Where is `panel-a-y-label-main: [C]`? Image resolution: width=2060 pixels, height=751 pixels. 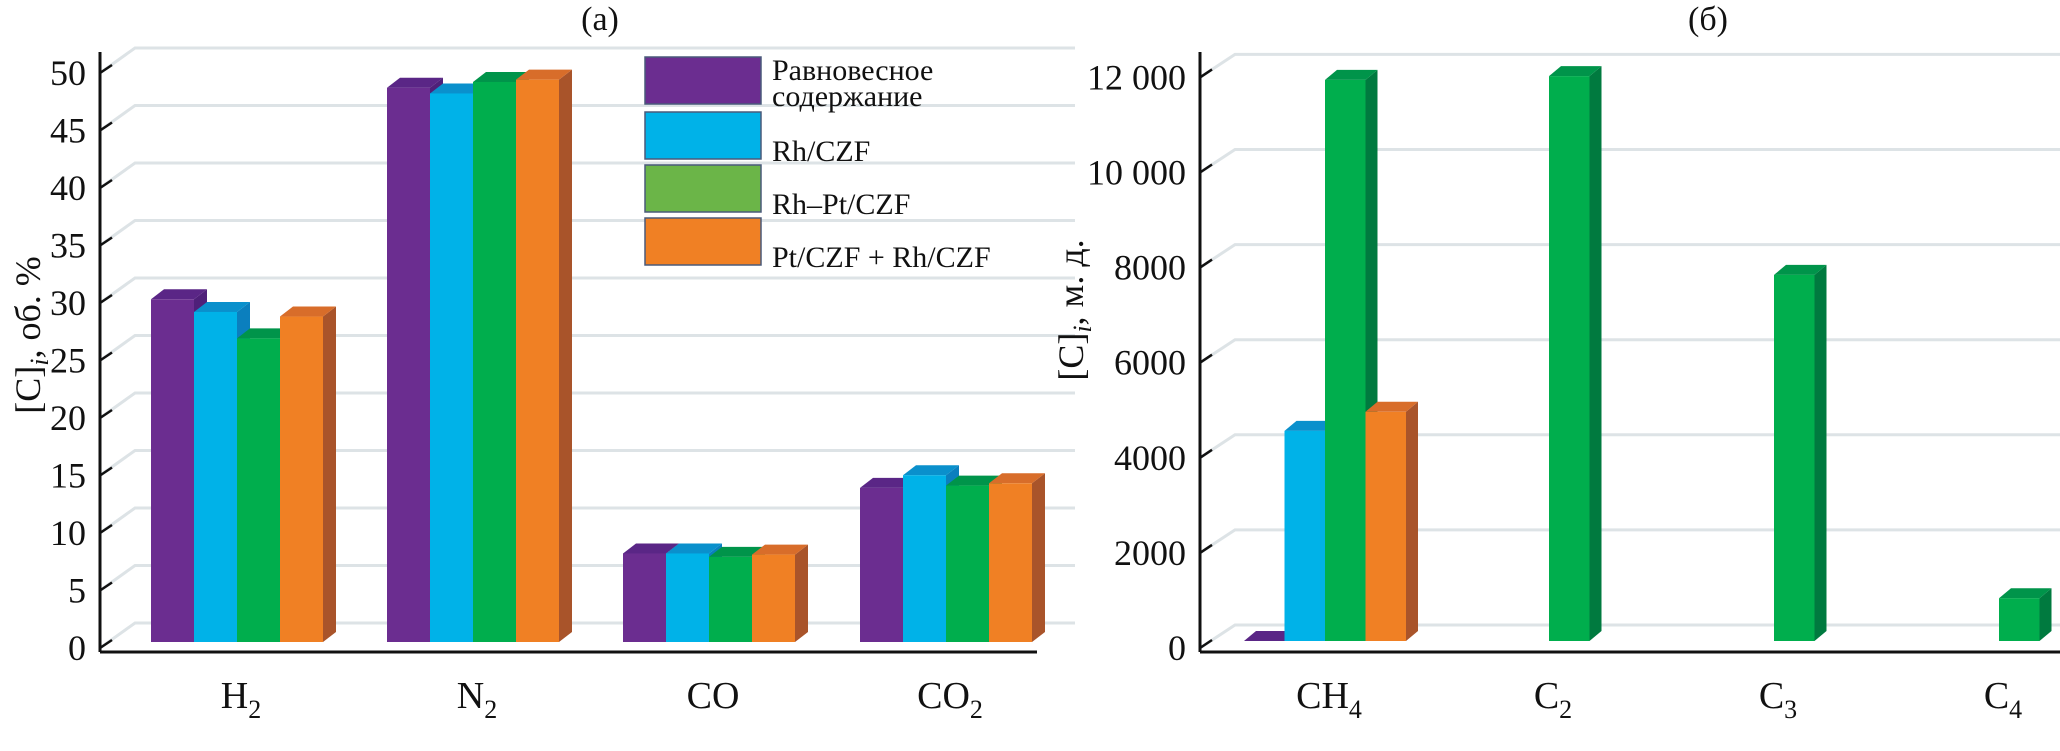 panel-a-y-label-main: [C] is located at coordinates (28, 390).